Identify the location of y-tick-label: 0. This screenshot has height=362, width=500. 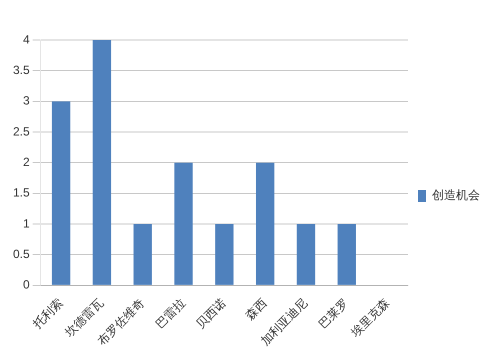
(26, 285).